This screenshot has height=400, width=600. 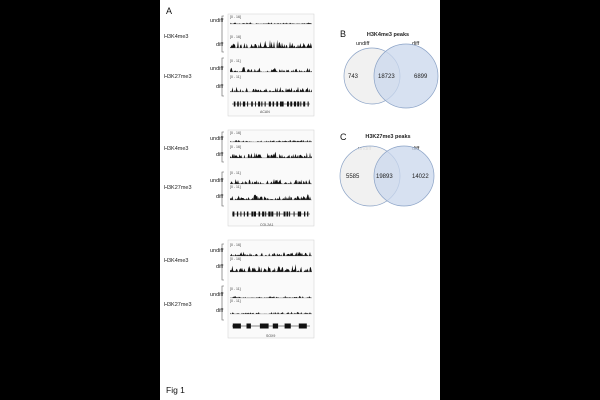 What do you see at coordinates (388, 35) in the screenshot?
I see `venn-title: H3K4me3 peaks` at bounding box center [388, 35].